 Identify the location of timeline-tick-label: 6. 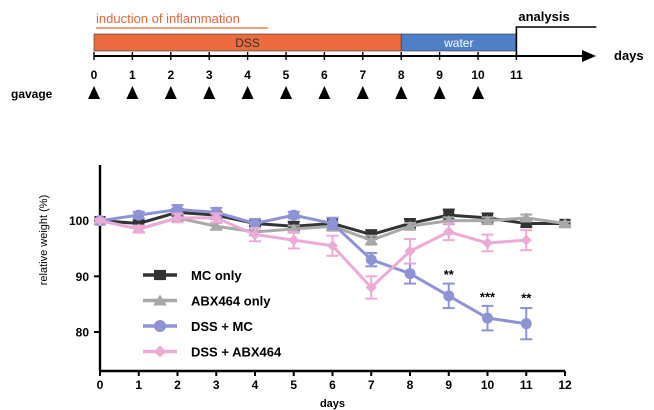
(324, 75).